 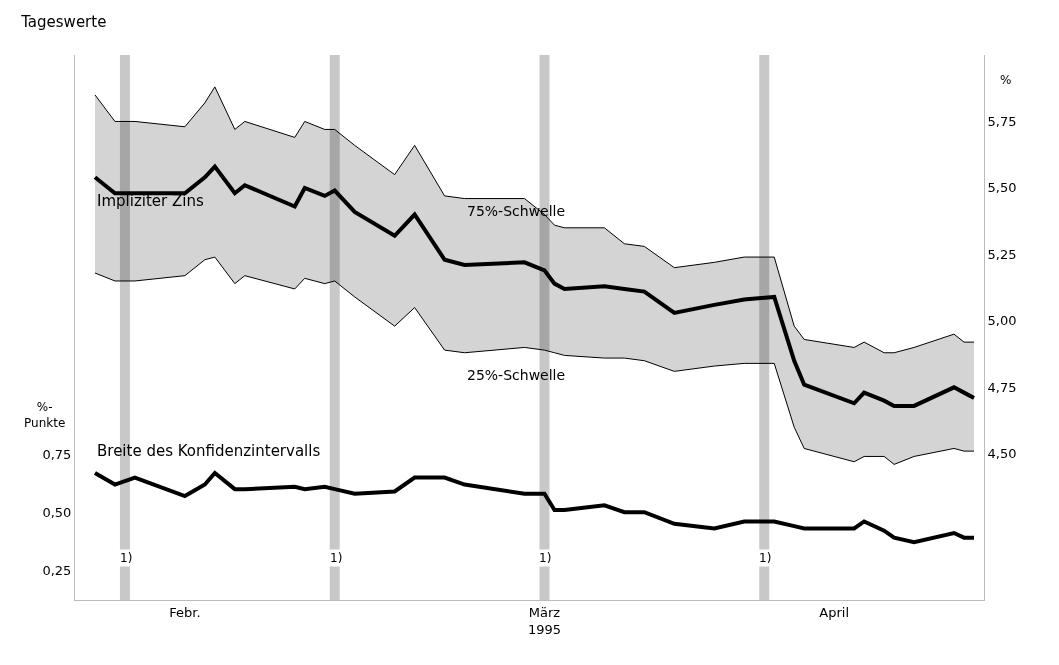 I want to click on y2-tick-label: 5,50, so click(x=1002, y=188).